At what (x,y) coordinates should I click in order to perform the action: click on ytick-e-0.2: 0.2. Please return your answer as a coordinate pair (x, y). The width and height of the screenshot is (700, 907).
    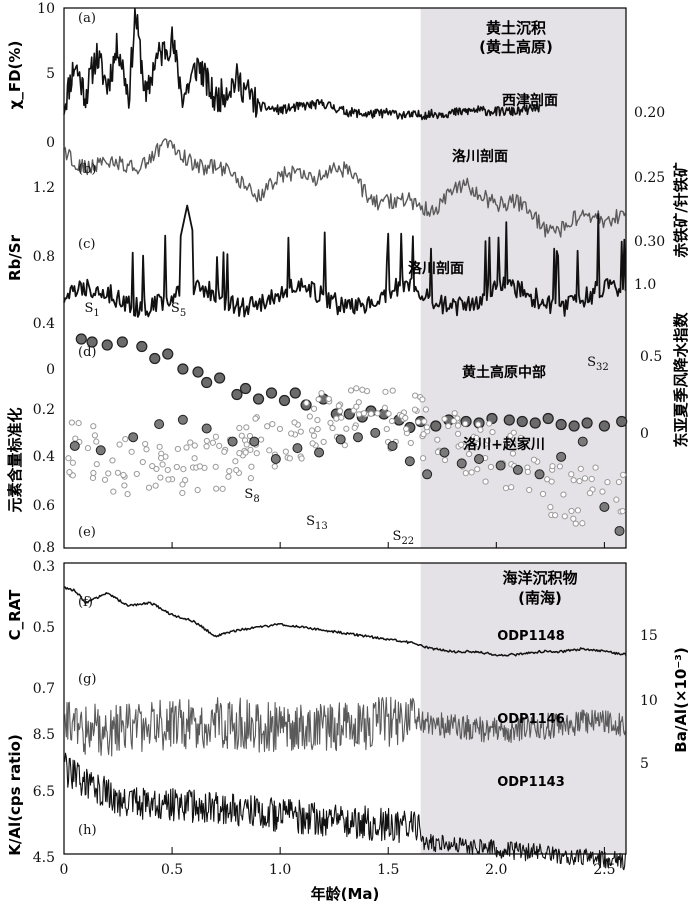
    Looking at the image, I should click on (44, 410).